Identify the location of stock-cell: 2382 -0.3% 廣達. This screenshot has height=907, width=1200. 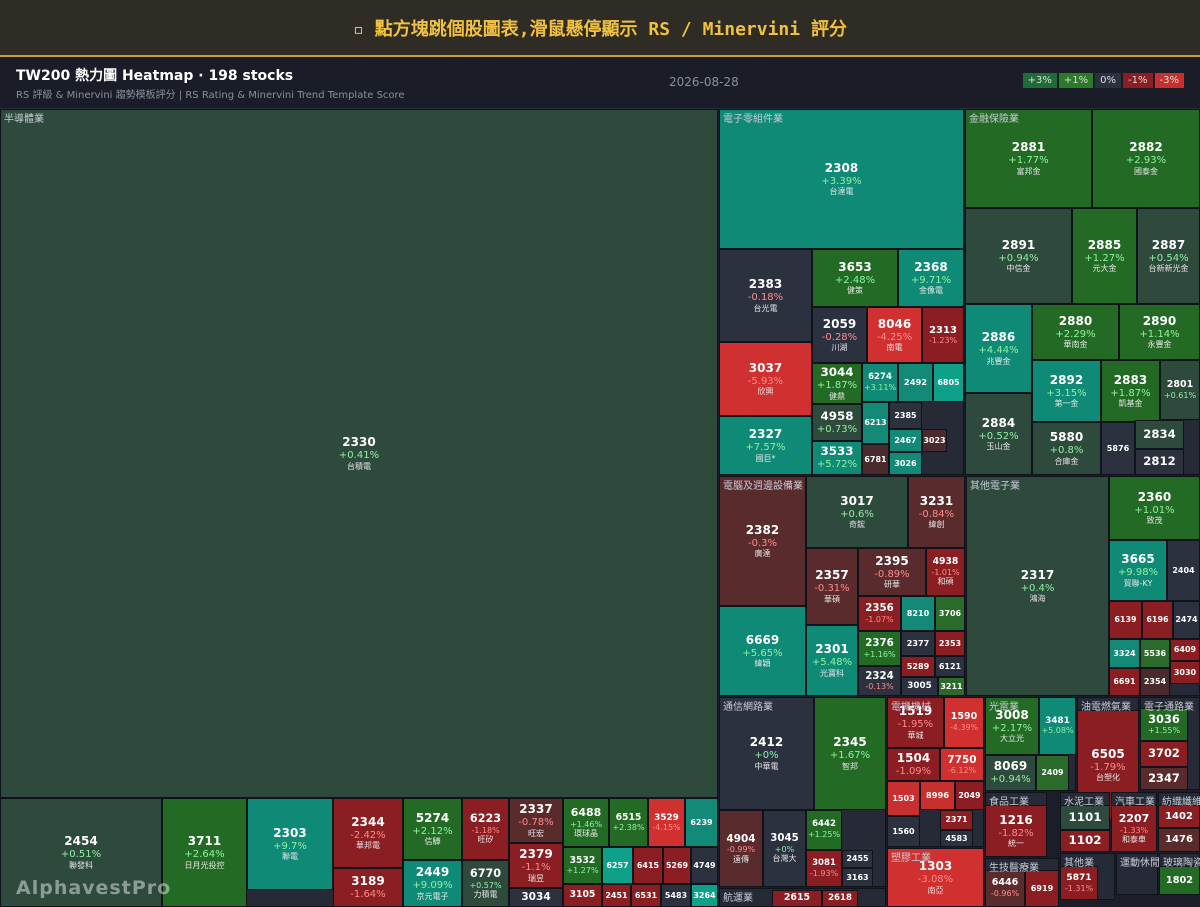
(762, 541).